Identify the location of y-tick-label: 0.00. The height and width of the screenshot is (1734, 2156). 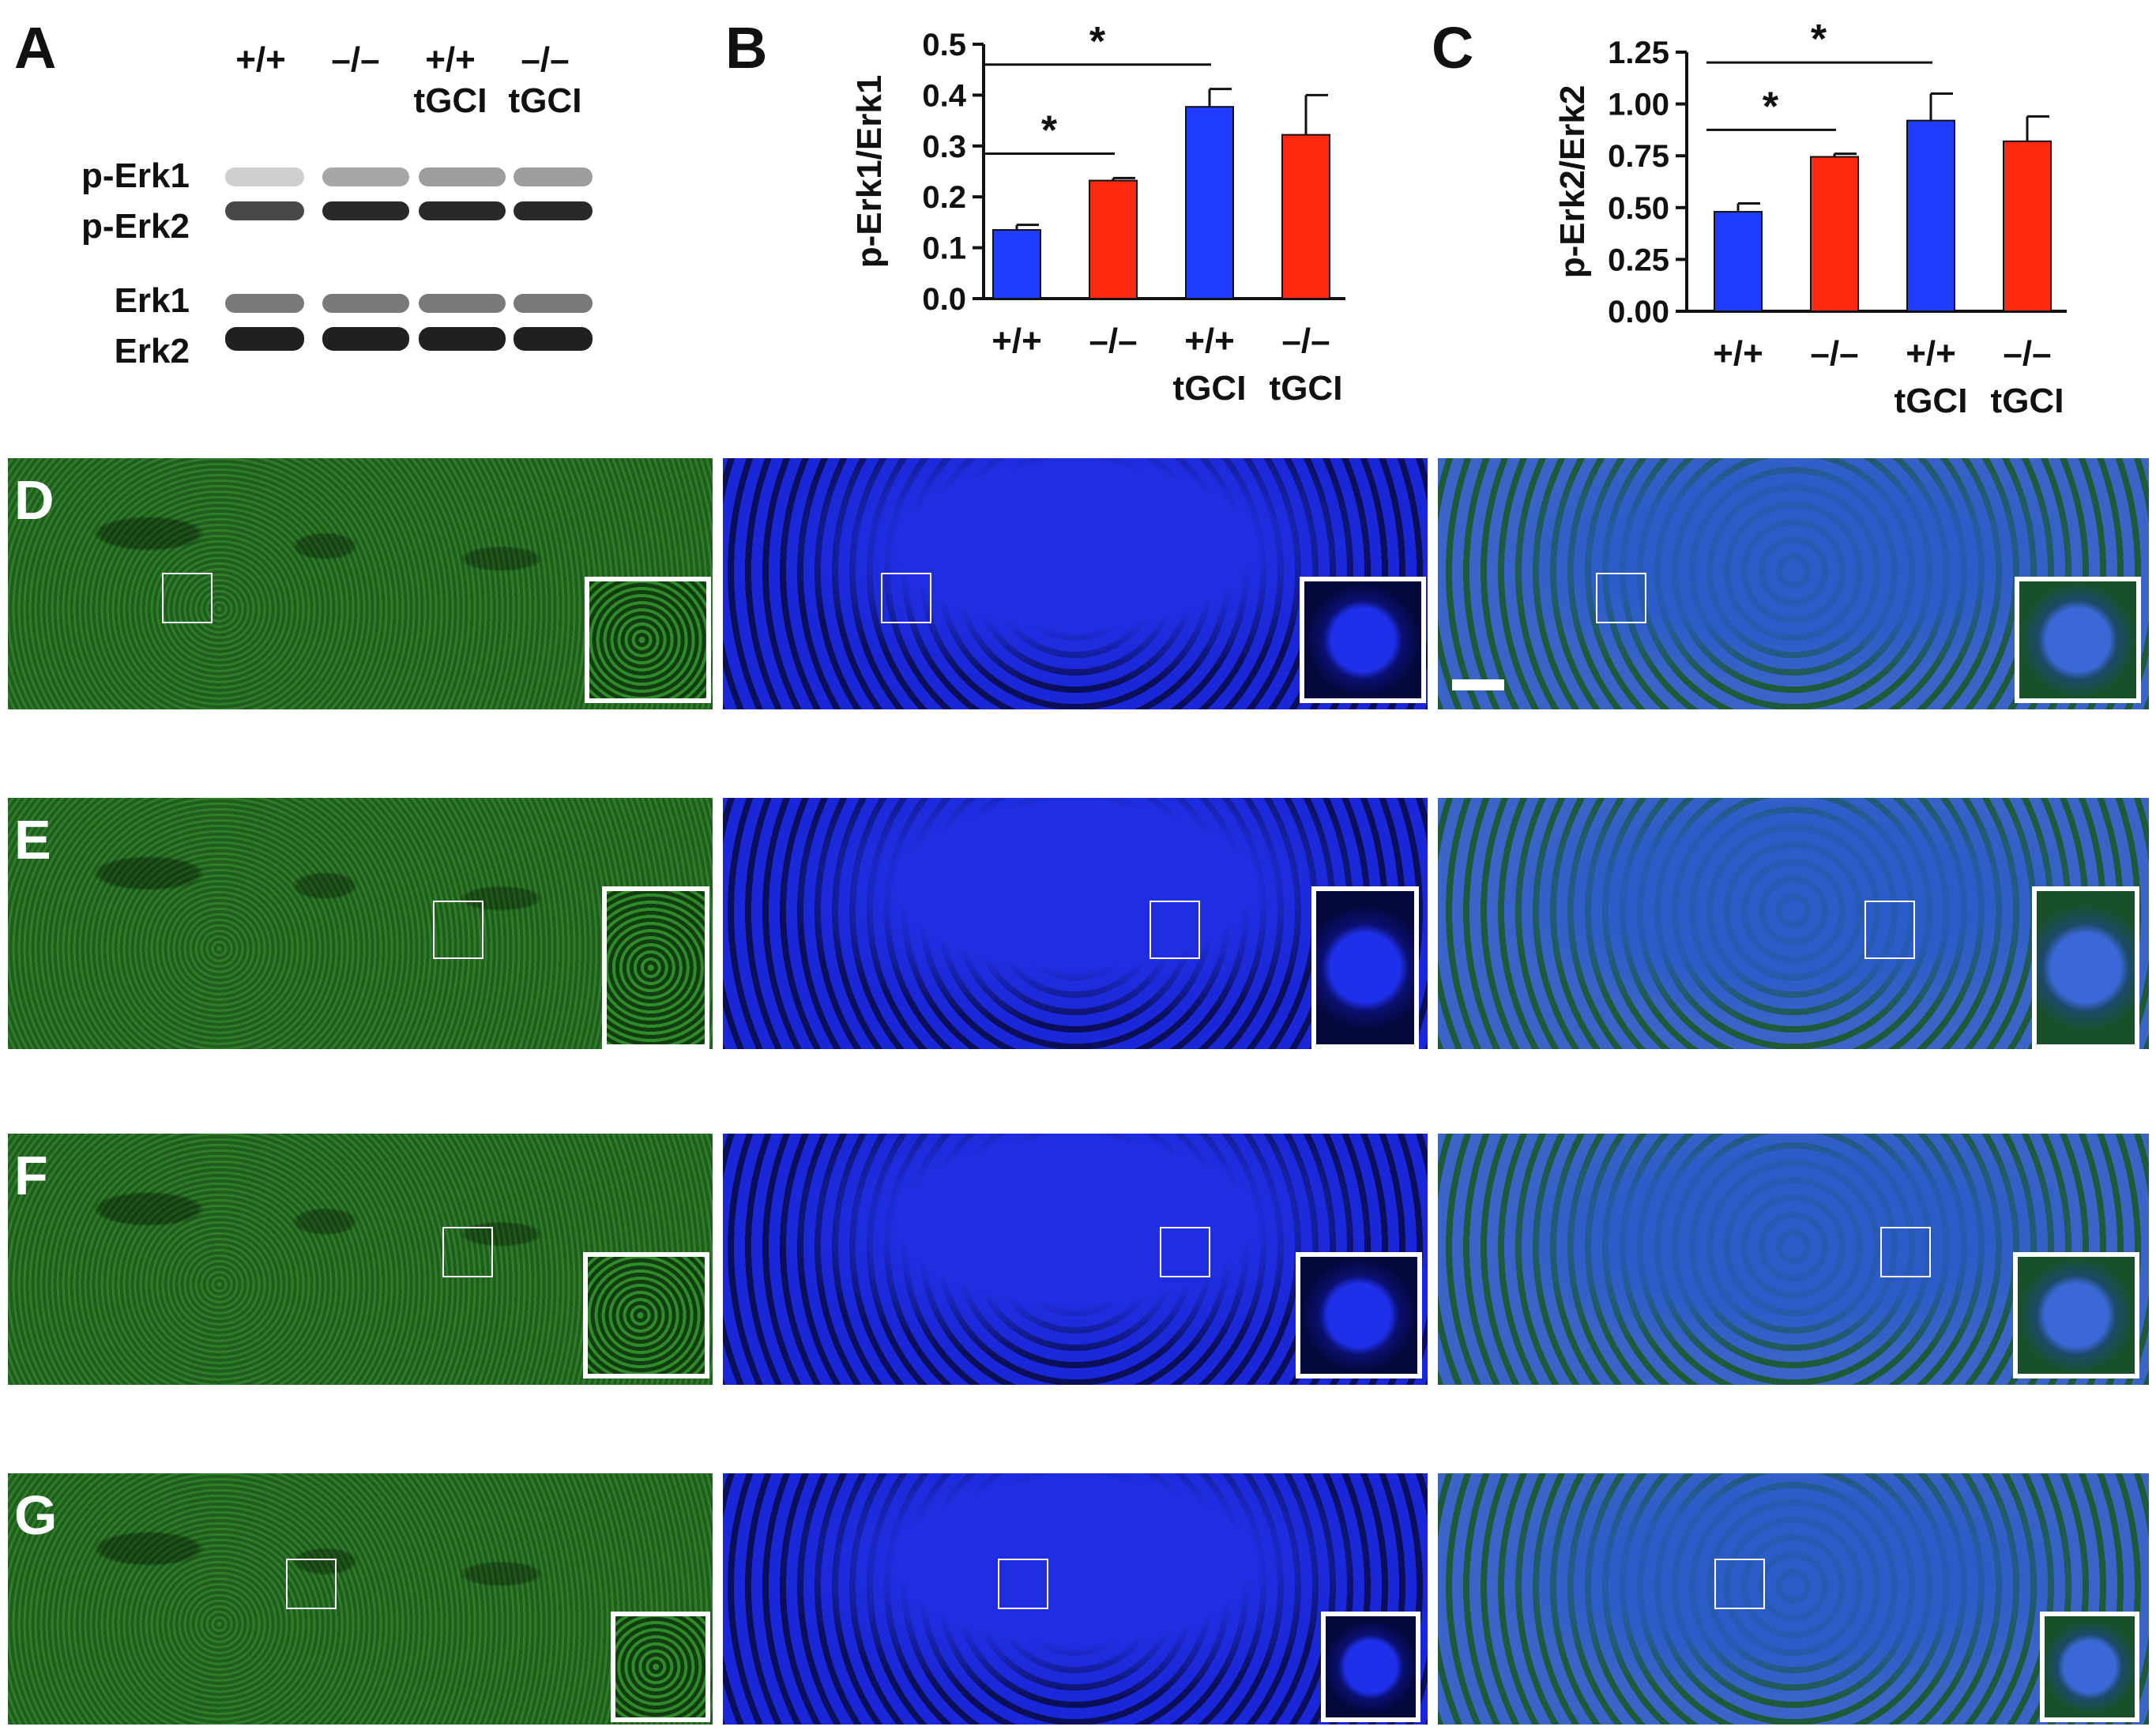
(1639, 312).